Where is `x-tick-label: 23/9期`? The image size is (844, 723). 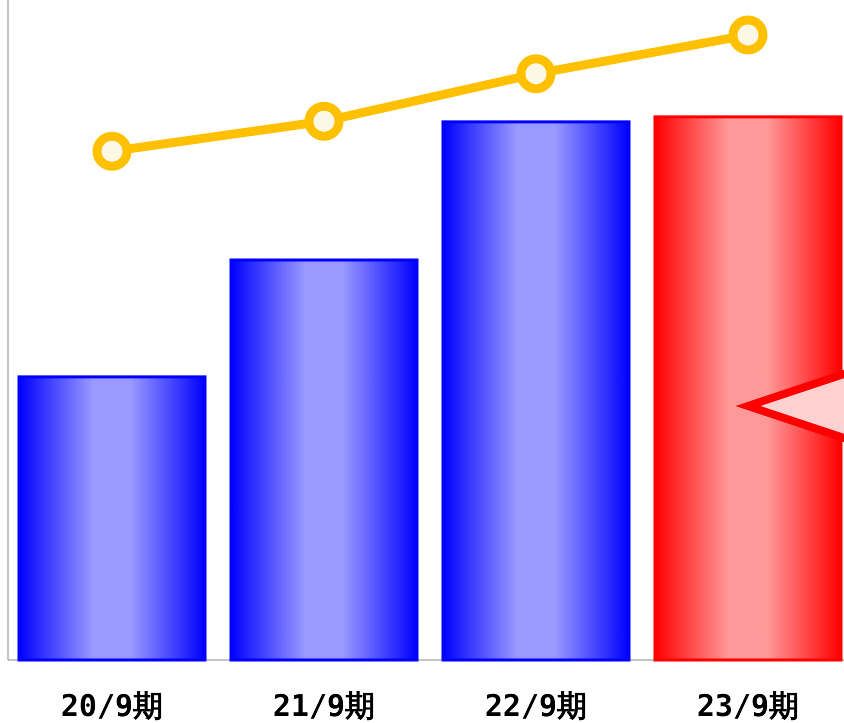 x-tick-label: 23/9期 is located at coordinates (748, 706).